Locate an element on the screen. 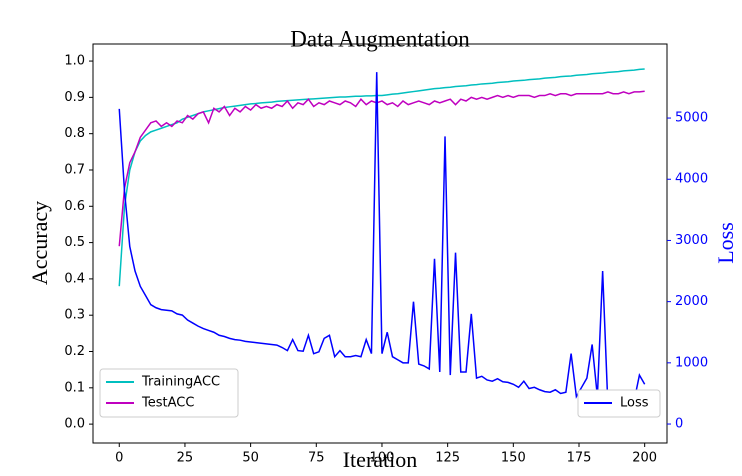 Image resolution: width=742 pixels, height=476 pixels. chart-title: Data Augmentation is located at coordinates (380, 38).